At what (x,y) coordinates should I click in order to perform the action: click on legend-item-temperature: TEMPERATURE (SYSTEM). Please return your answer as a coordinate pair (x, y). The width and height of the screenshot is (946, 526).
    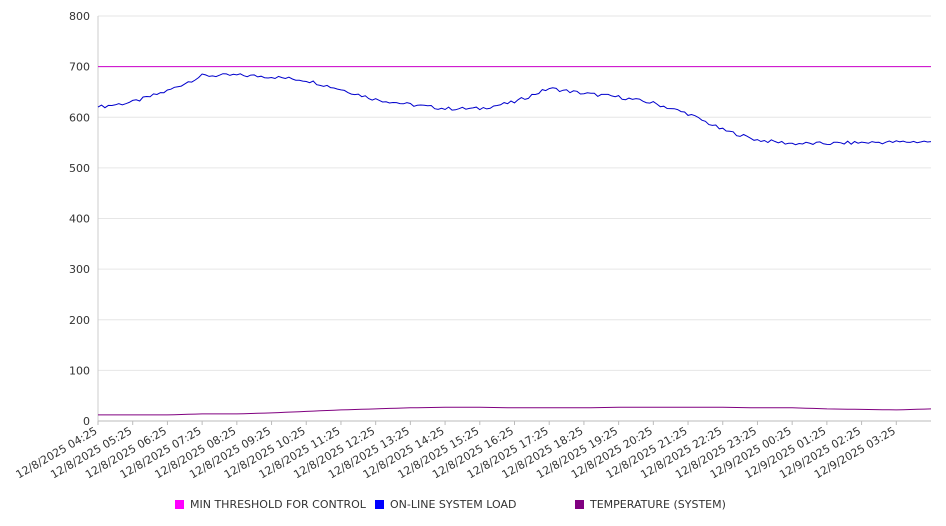
    Looking at the image, I should click on (650, 504).